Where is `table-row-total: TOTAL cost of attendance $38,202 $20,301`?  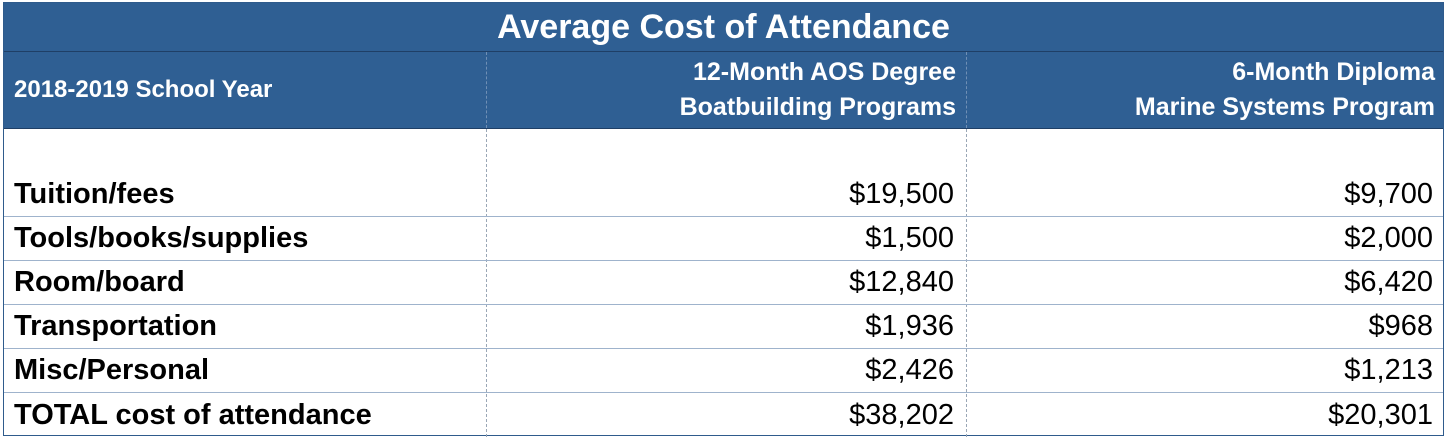
table-row-total: TOTAL cost of attendance $38,202 $20,301 is located at coordinates (723, 415).